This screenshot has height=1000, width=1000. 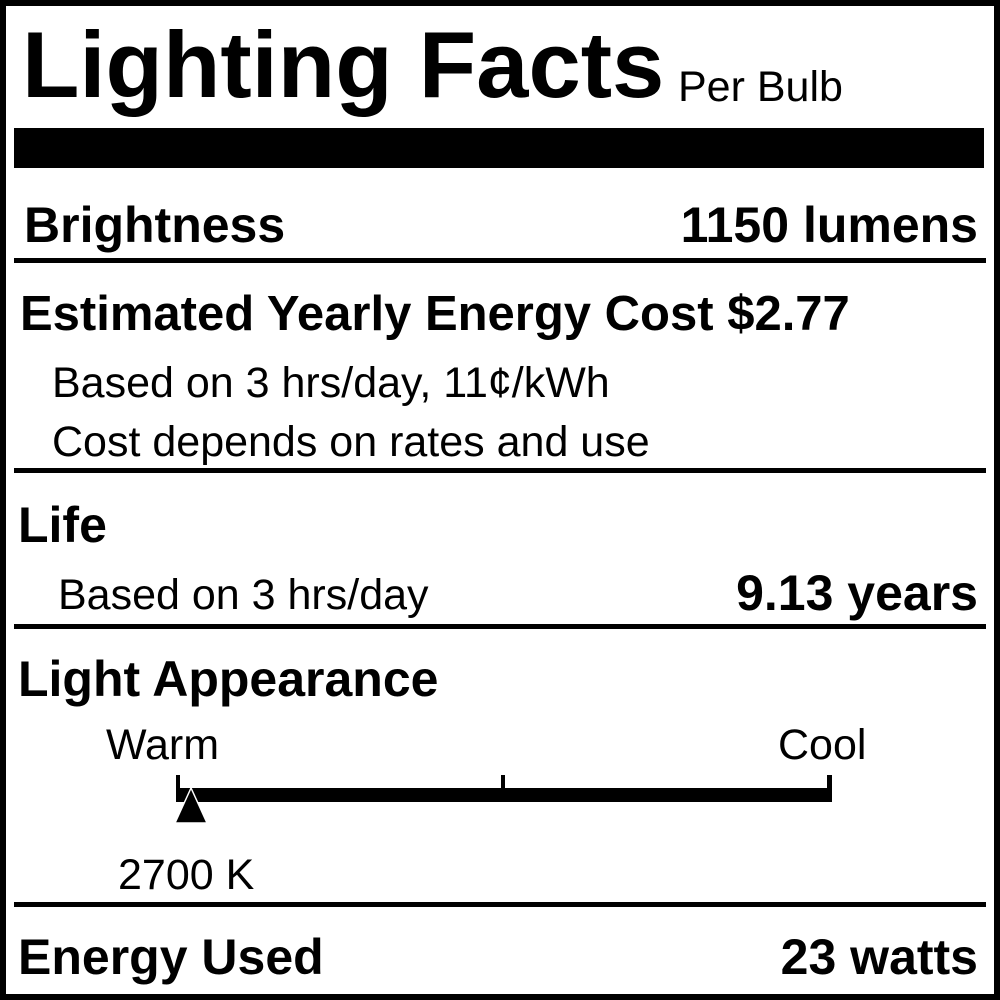 I want to click on warm-label: Warm, so click(x=163, y=745).